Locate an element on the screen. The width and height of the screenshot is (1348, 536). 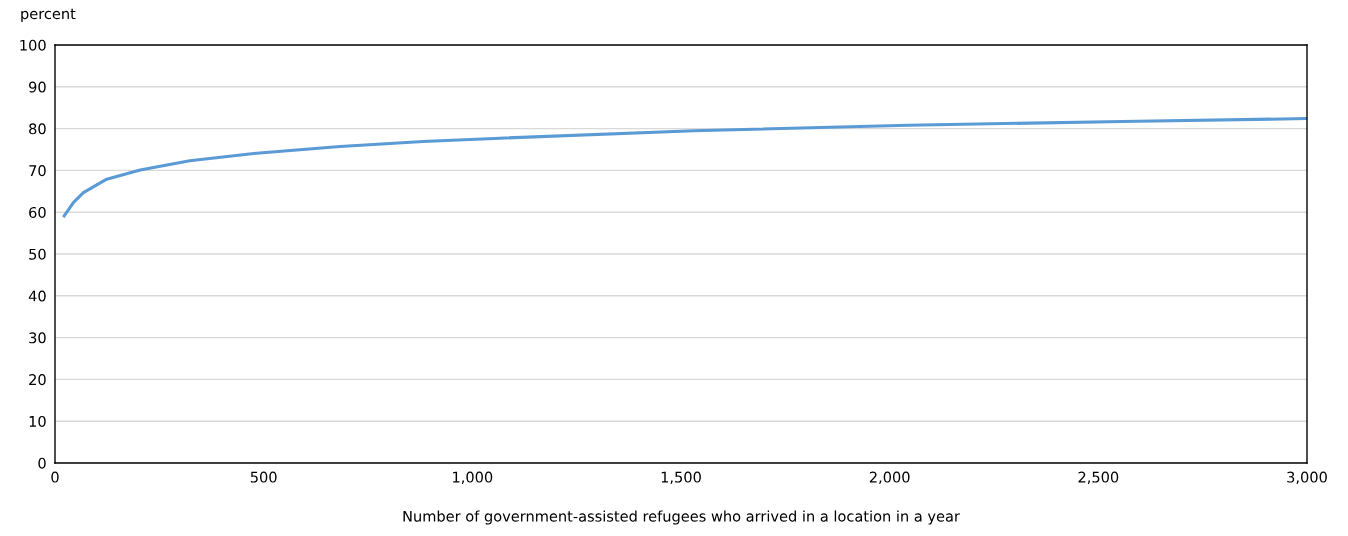
x-tick-label: 2,500 is located at coordinates (1098, 478).